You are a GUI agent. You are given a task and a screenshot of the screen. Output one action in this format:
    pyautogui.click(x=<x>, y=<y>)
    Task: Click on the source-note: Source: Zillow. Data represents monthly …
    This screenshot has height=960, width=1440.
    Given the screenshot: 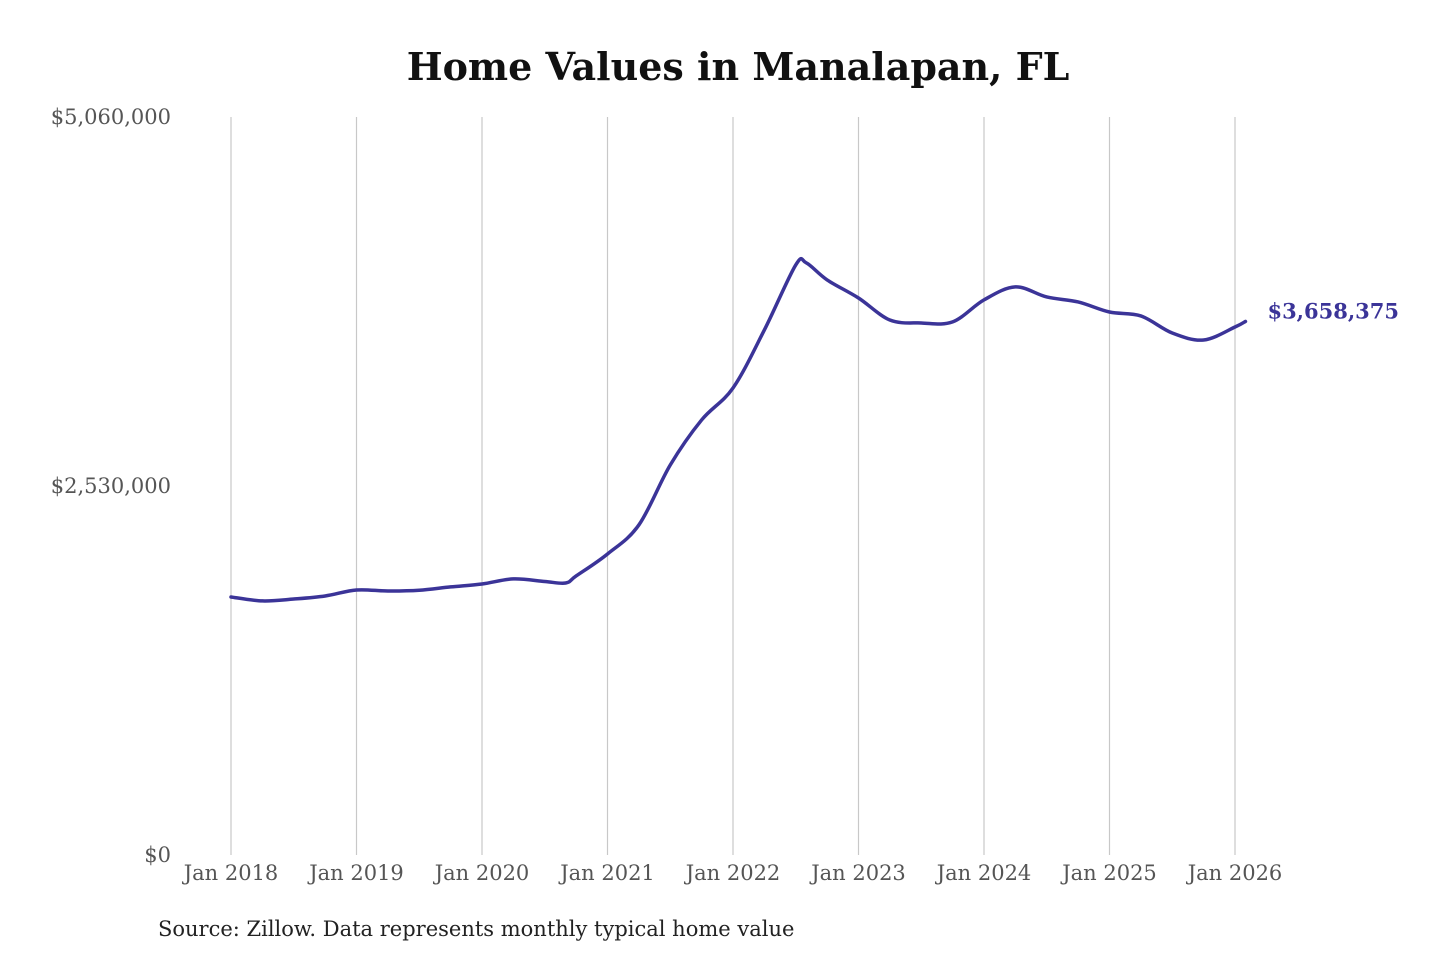 What is the action you would take?
    pyautogui.click(x=476, y=929)
    